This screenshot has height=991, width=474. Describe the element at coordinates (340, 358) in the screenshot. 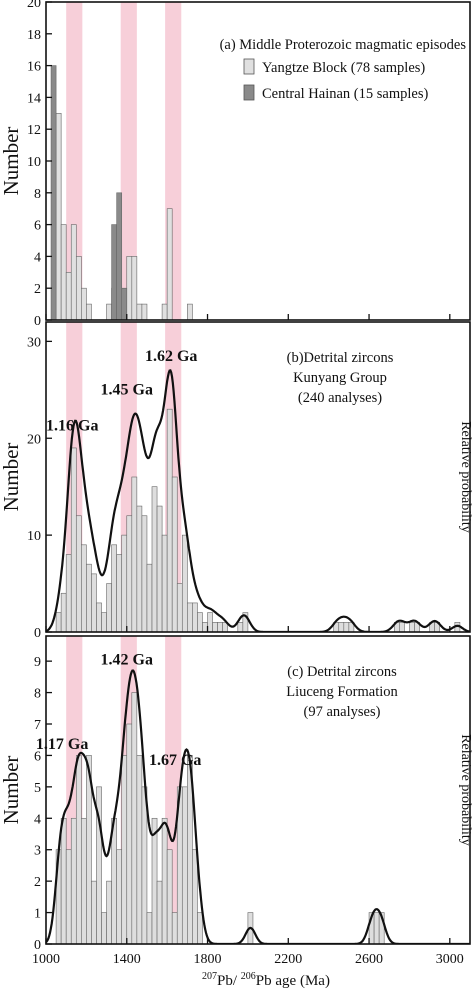

I see `panel-title-line: (b)Detrital zircons` at that location.